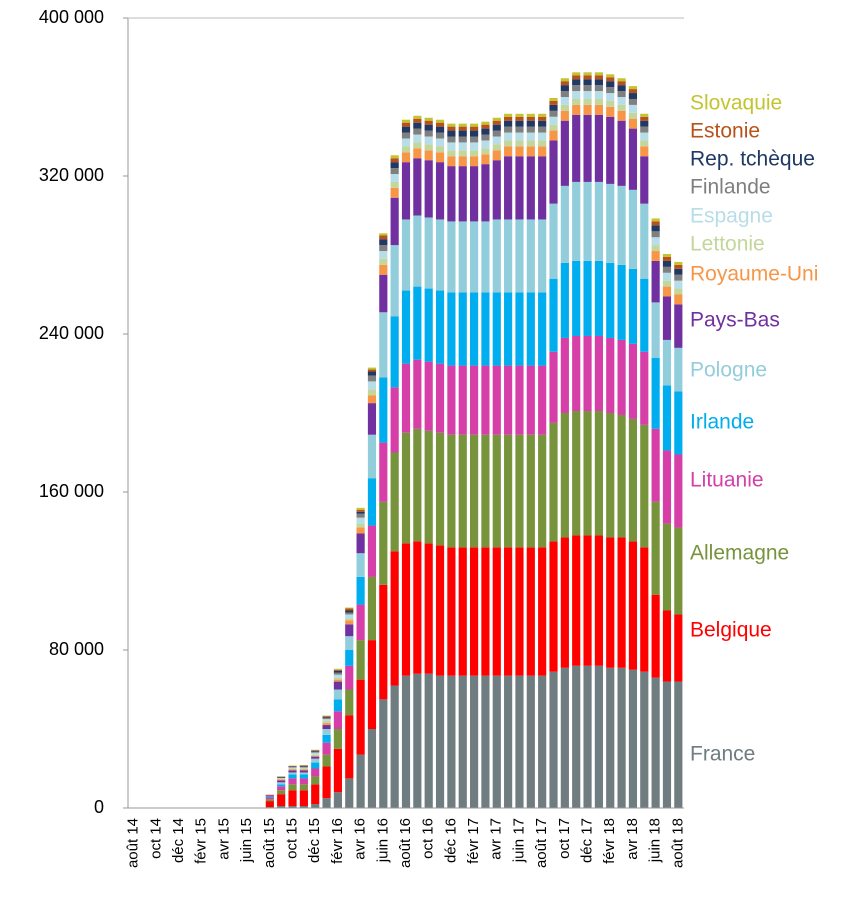 The image size is (857, 912). I want to click on x-tick-label: févr 16, so click(337, 841).